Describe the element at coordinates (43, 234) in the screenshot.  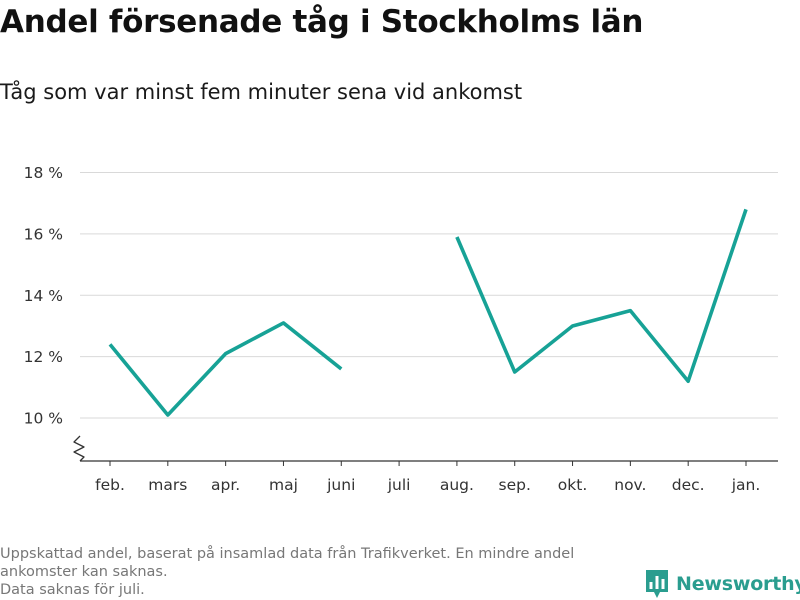
I see `y-tick-label: 16 %` at that location.